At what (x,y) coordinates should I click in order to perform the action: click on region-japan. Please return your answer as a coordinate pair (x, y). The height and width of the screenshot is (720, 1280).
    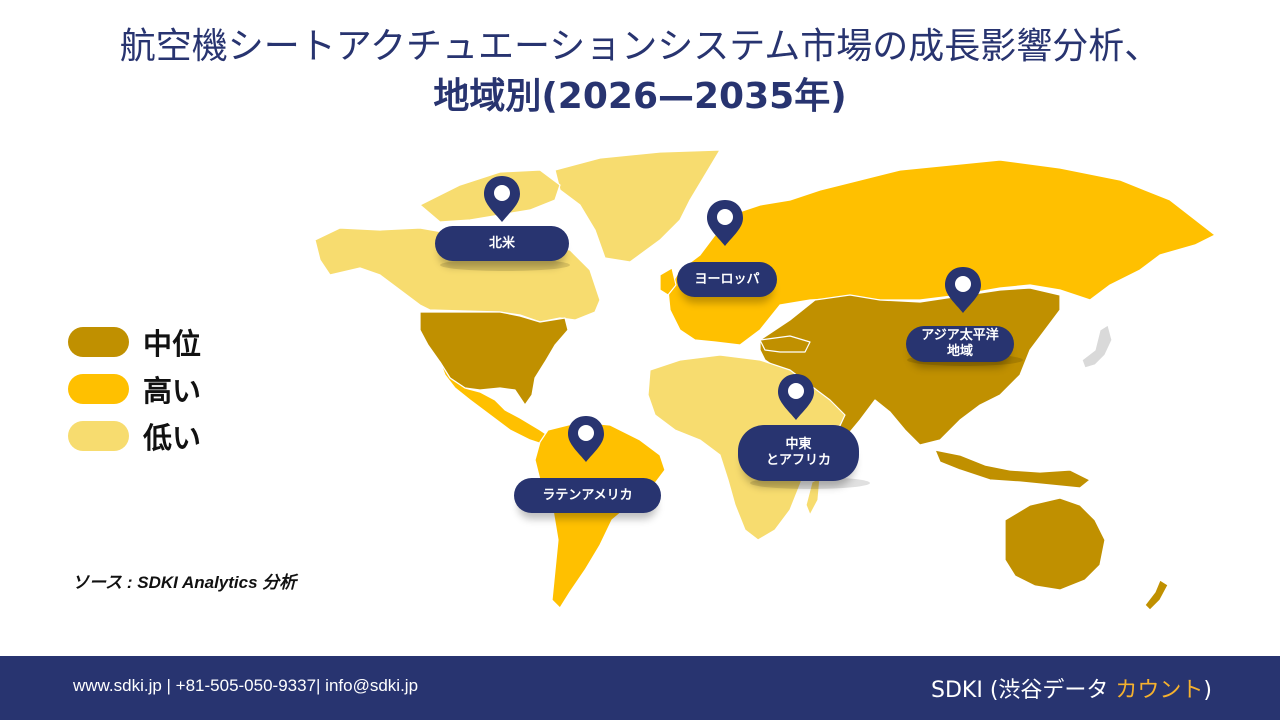
    Looking at the image, I should click on (1097, 346).